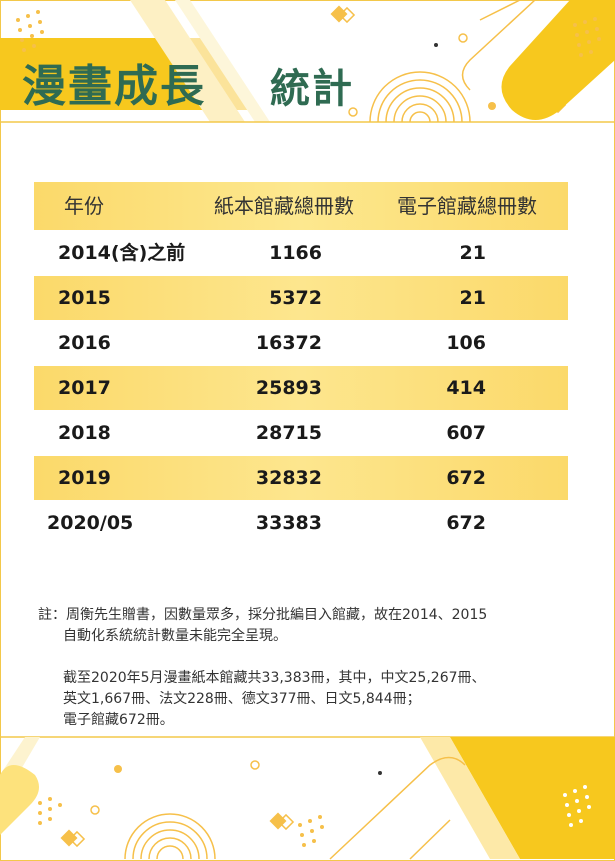 The width and height of the screenshot is (615, 861). Describe the element at coordinates (263, 615) in the screenshot. I see `note-line: 註：周衡先生贈書，因數量眾多，採分批編目入館藏，故在2014、2015` at that location.